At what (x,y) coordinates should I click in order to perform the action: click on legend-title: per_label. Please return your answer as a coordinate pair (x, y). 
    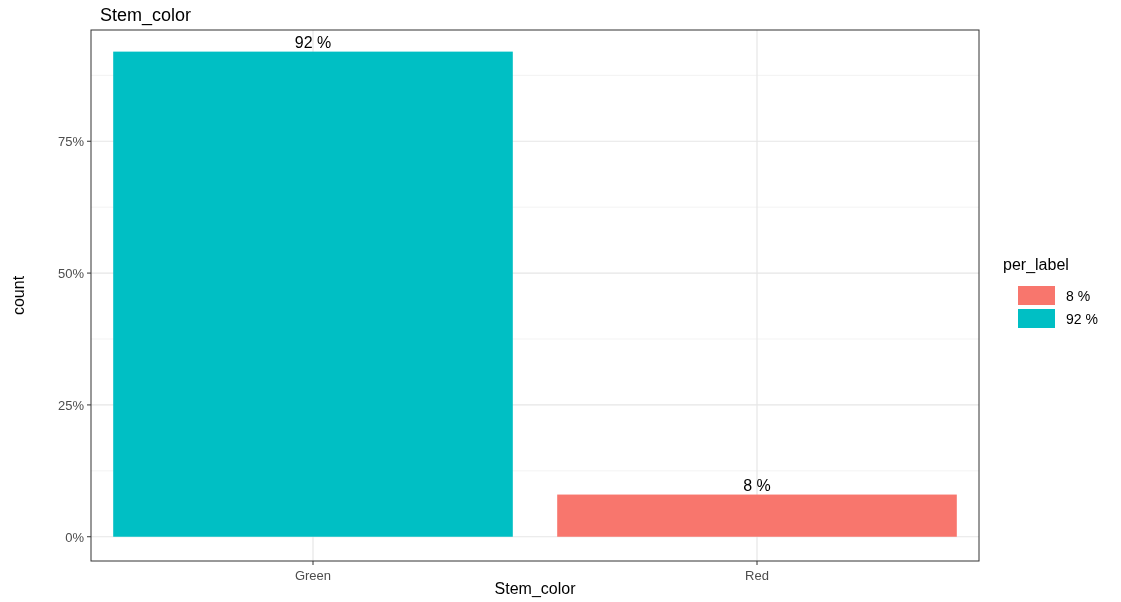
    Looking at the image, I should click on (1036, 265).